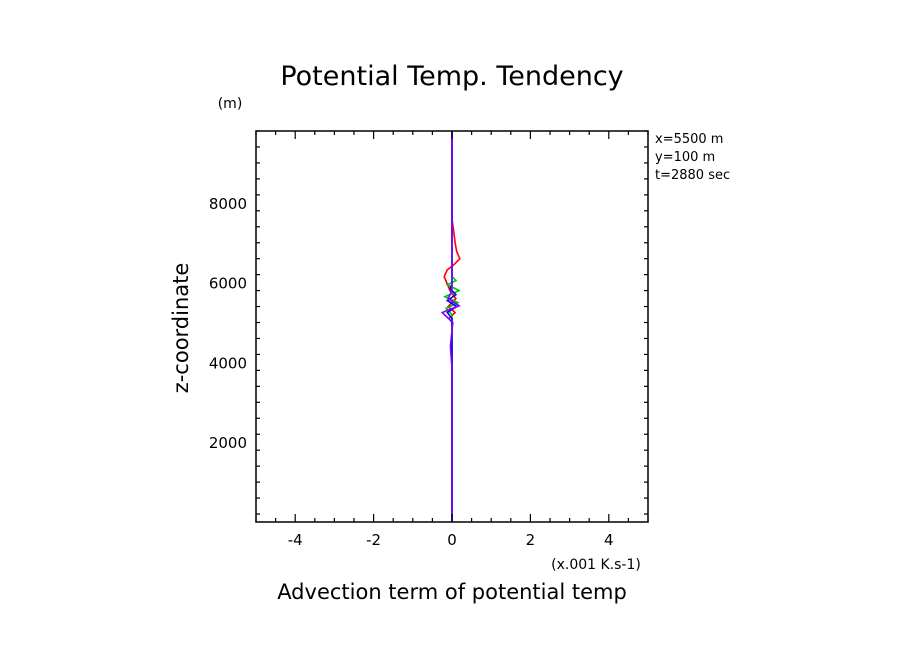 This screenshot has height=654, width=904. What do you see at coordinates (181, 328) in the screenshot?
I see `y-axis-label: z-coordinate` at bounding box center [181, 328].